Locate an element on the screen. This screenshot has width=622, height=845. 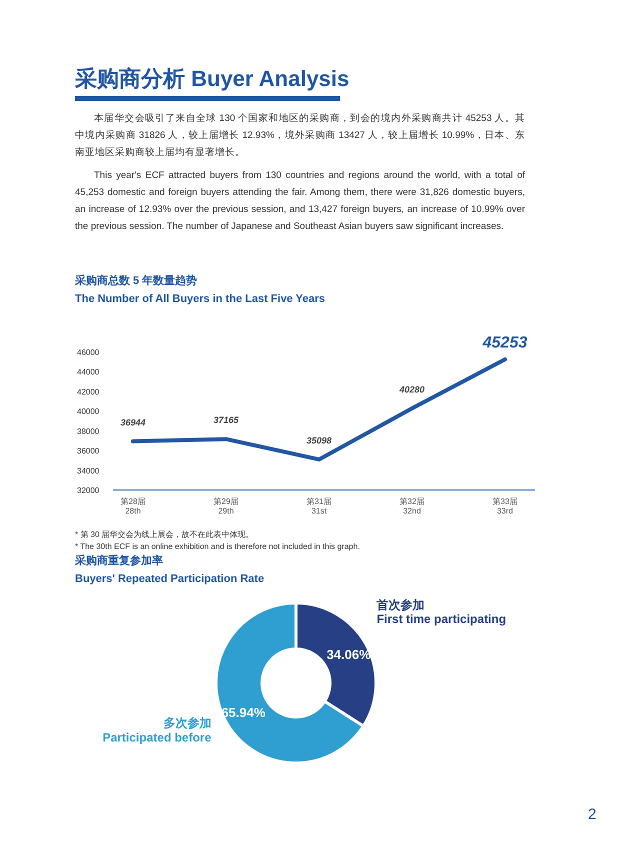
y-tick-label: 42000 is located at coordinates (88, 391).